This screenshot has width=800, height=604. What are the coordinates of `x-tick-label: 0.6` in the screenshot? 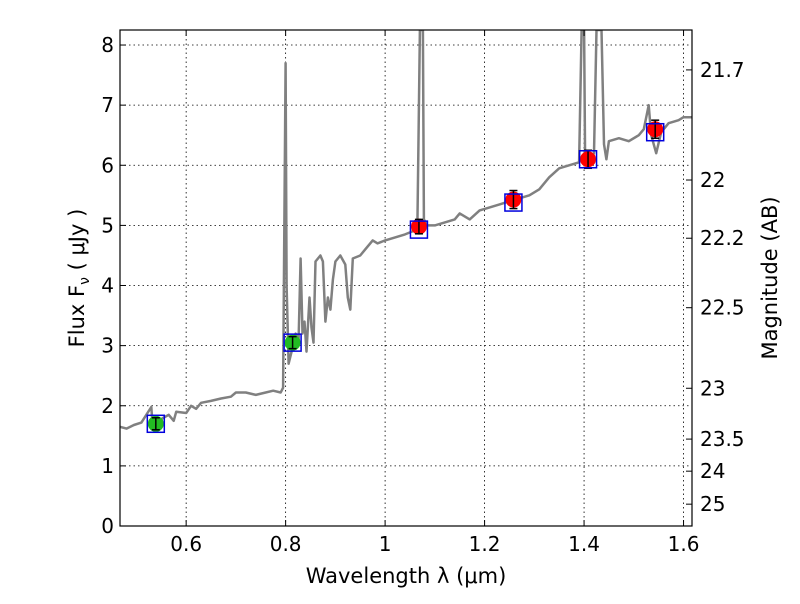 It's located at (186, 544).